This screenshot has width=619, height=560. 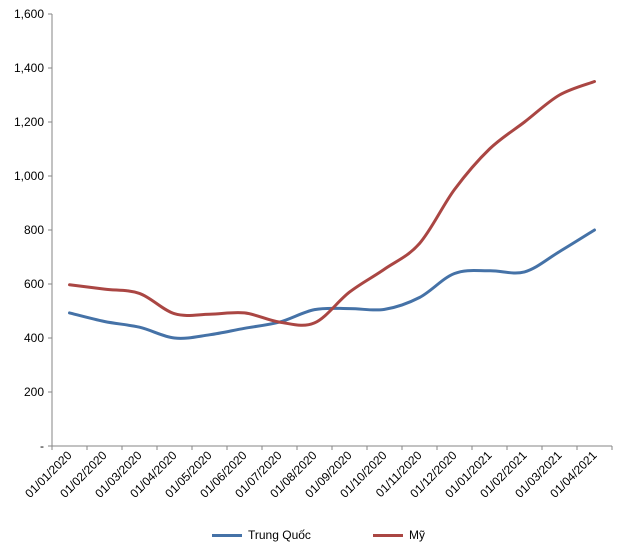 I want to click on y-tick-label: 600, so click(x=34, y=284).